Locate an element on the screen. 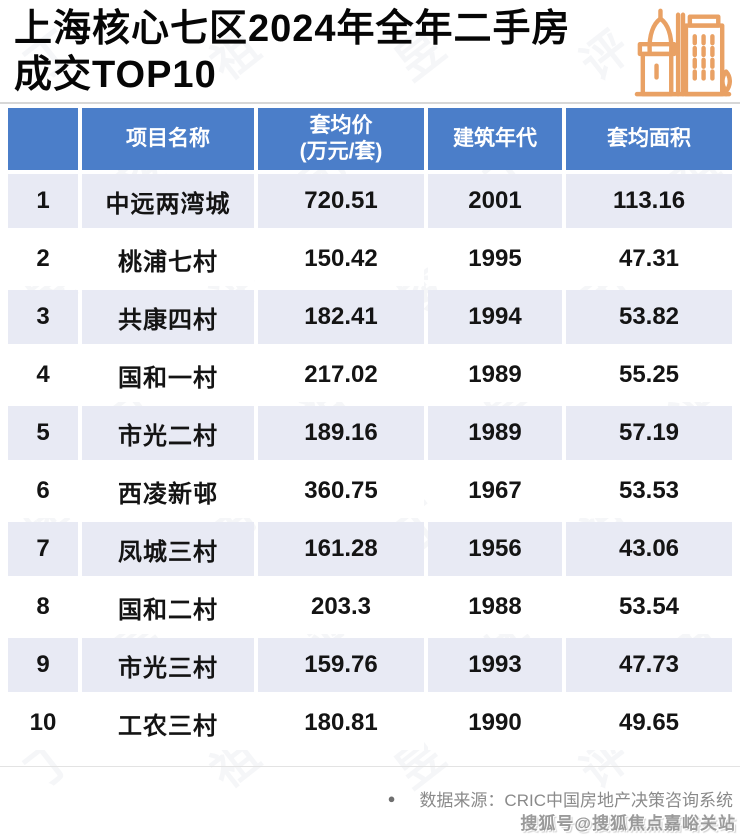 The image size is (740, 839). project-name-cell: 工农三村 is located at coordinates (168, 723).